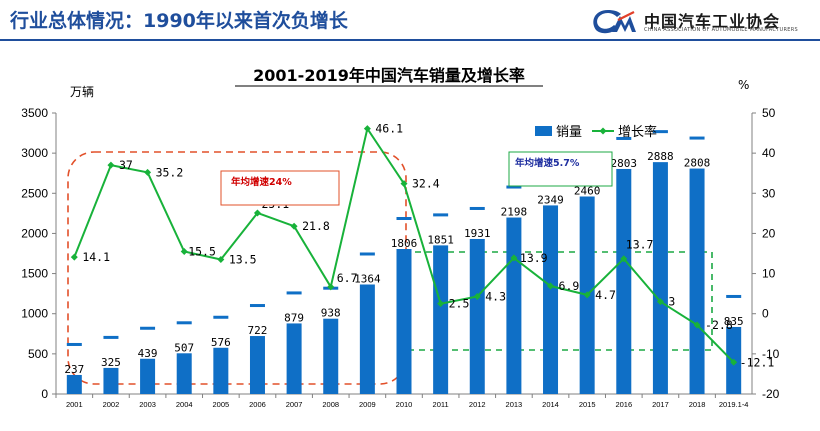  I want to click on note-avg-growth-24: 年均增速24%, so click(261, 182).